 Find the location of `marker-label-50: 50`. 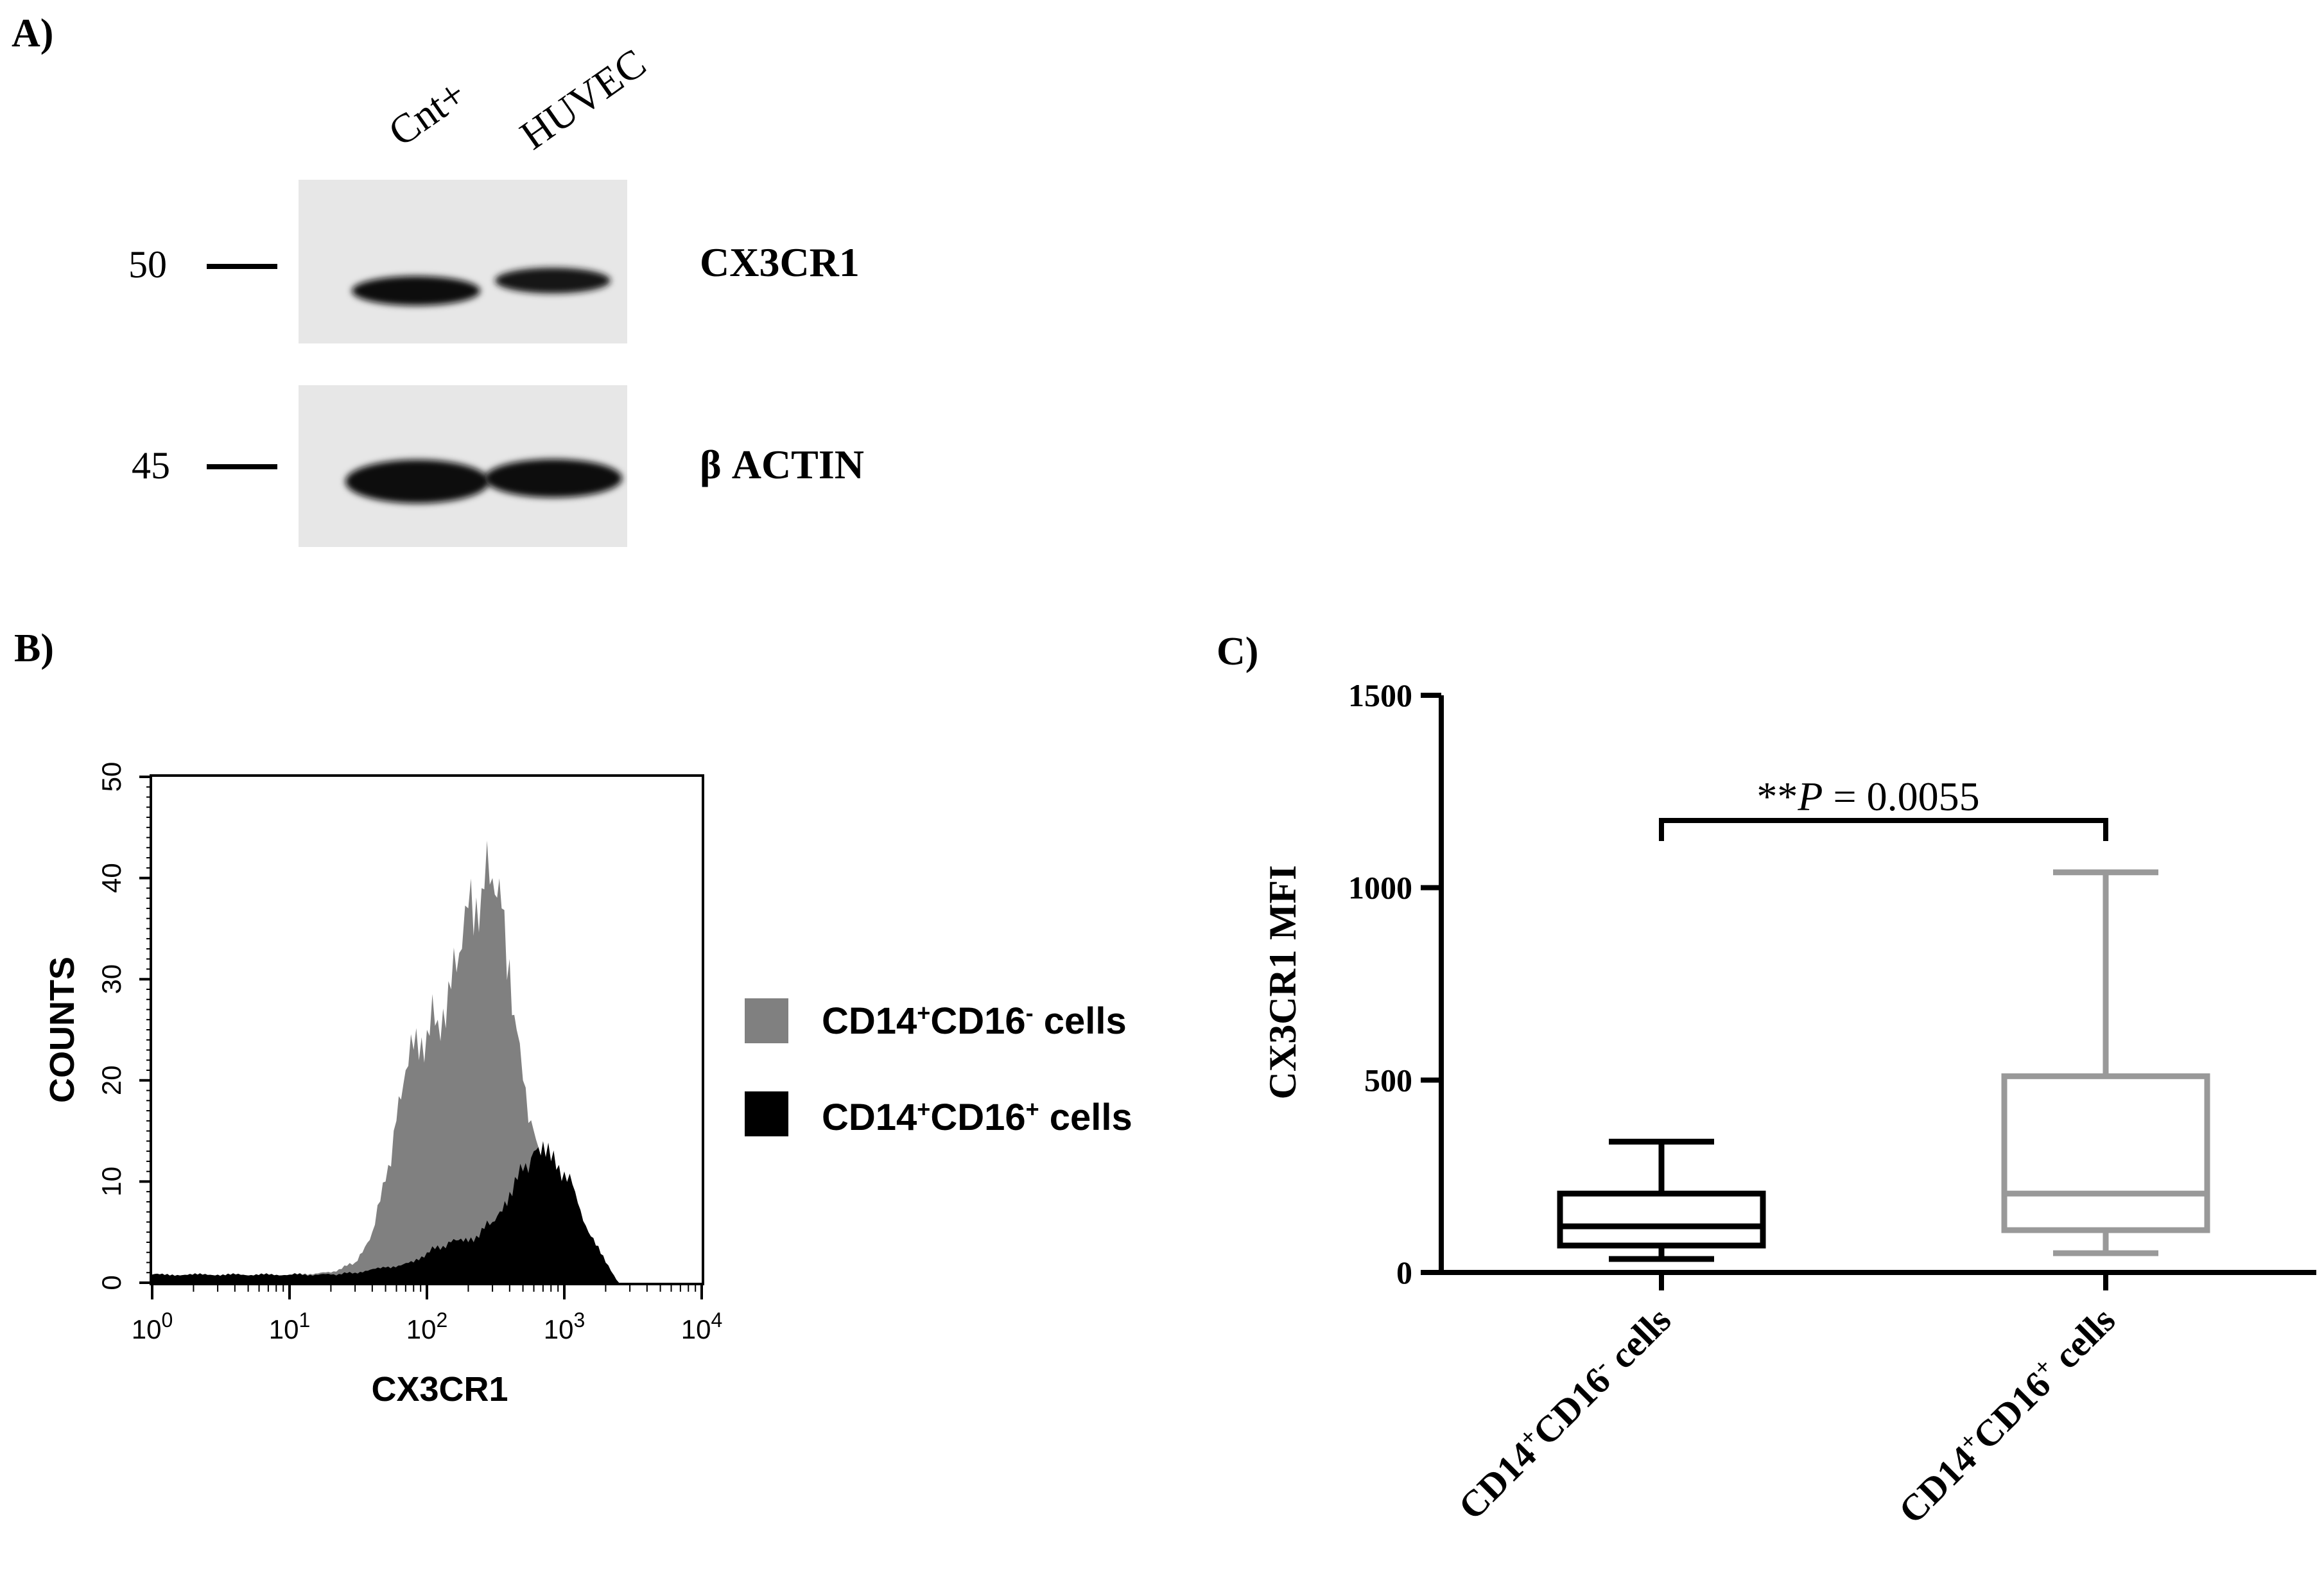

marker-label-50: 50 is located at coordinates (147, 264).